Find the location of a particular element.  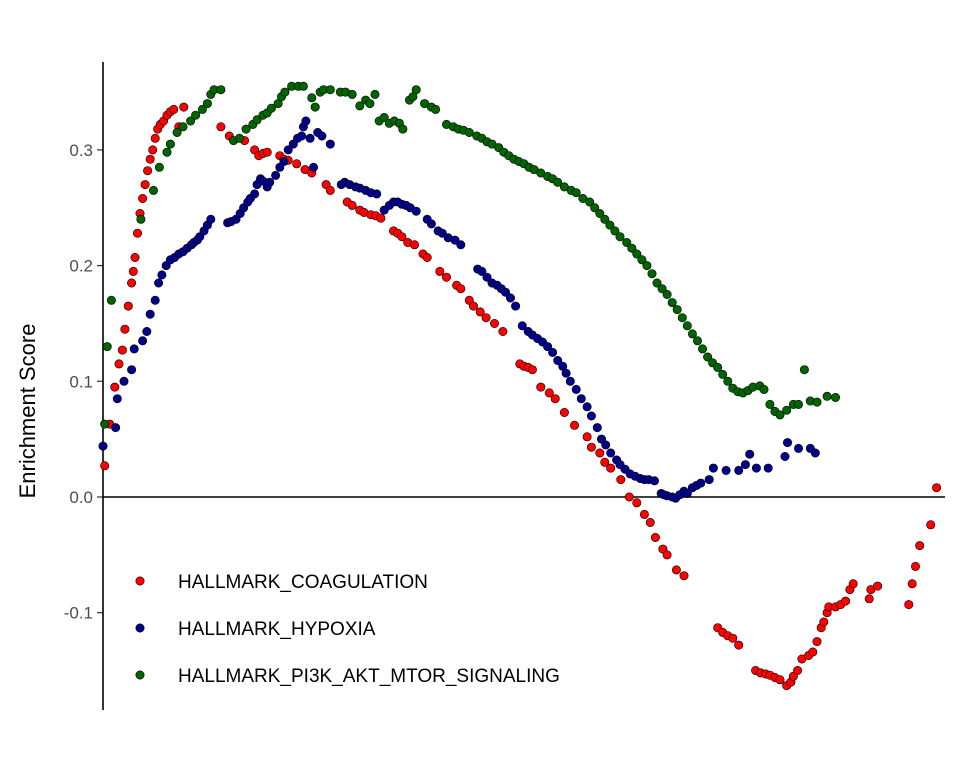

legend-label: HALLMARK_PI3K_AKT_MTOR_SIGNALING is located at coordinates (369, 676).